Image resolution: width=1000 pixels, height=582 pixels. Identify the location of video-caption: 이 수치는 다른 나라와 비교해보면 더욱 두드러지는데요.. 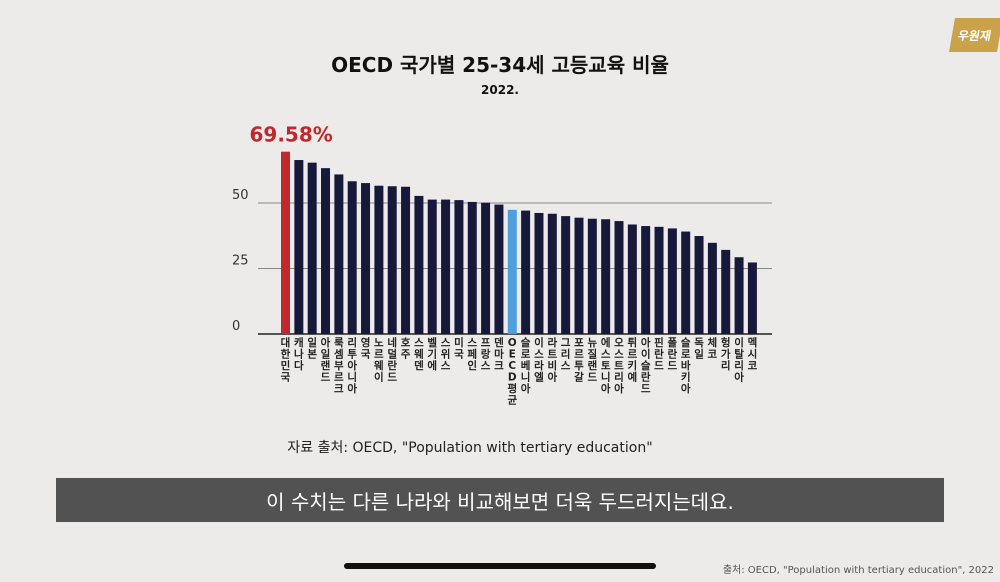
(500, 500).